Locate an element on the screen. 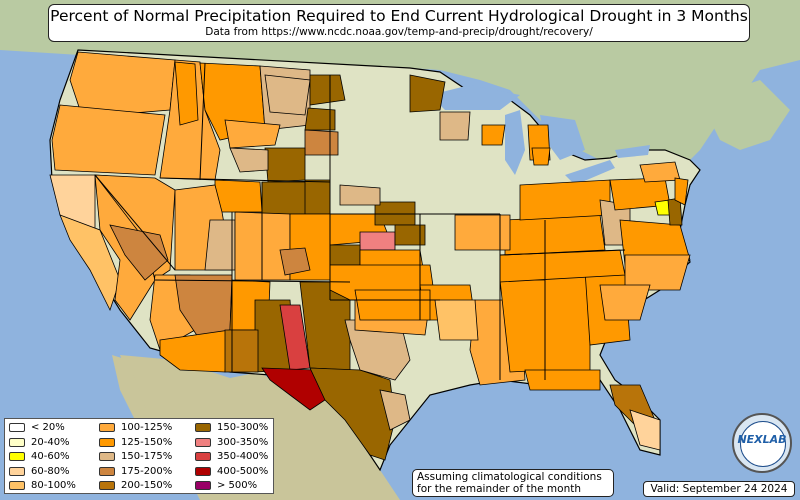  legend-label: 150-300% is located at coordinates (243, 427).